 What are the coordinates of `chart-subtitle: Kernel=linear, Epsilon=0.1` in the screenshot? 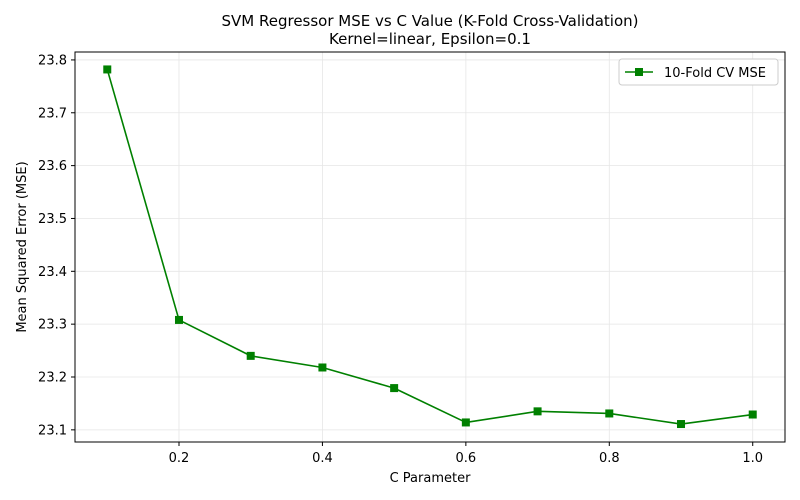 It's located at (430, 39).